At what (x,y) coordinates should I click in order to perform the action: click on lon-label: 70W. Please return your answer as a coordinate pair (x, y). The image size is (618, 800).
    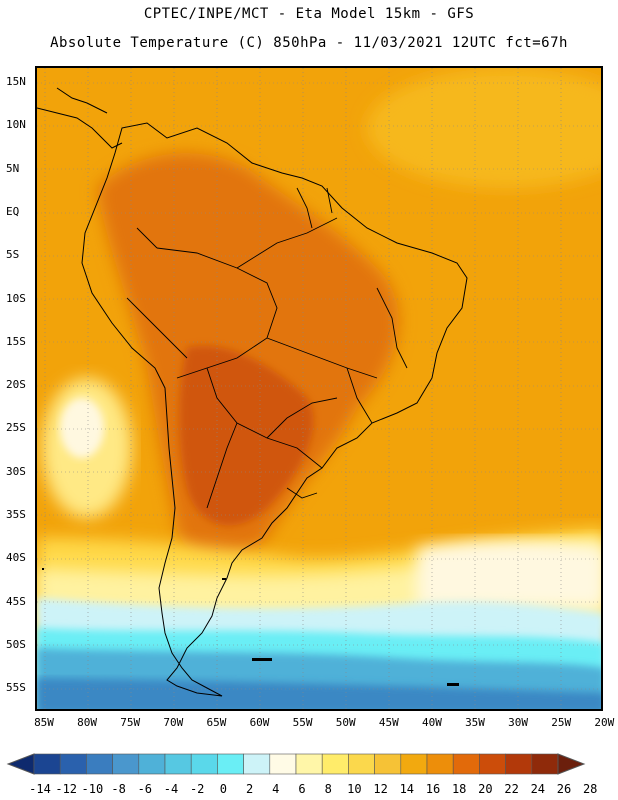
    Looking at the image, I should click on (173, 722).